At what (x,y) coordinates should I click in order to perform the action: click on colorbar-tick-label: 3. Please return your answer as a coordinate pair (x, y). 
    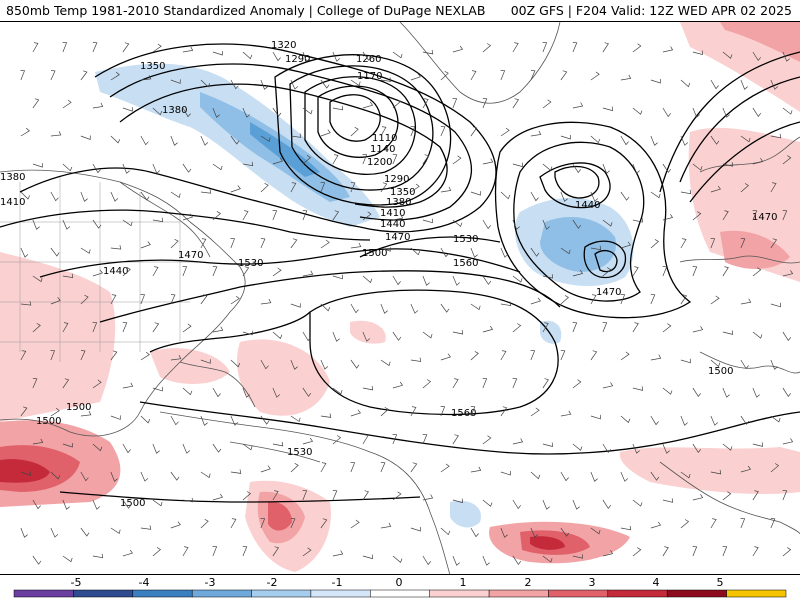
    Looking at the image, I should click on (592, 582).